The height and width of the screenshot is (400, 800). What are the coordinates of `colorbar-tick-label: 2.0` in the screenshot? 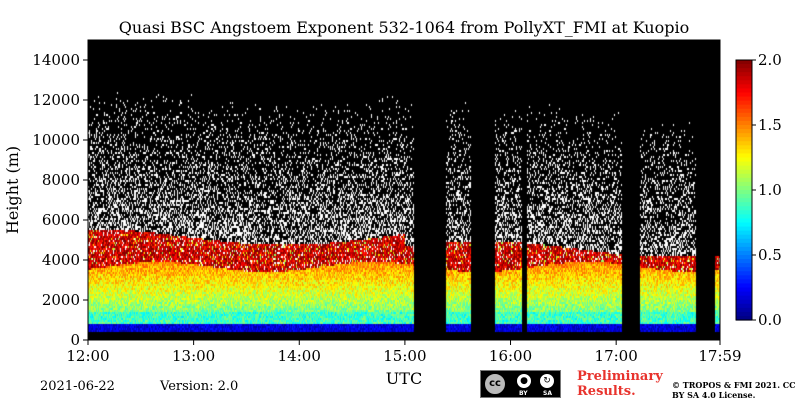 It's located at (770, 60).